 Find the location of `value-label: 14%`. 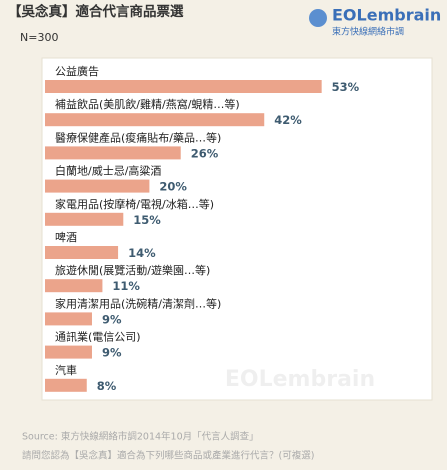

value-label: 14% is located at coordinates (142, 253).